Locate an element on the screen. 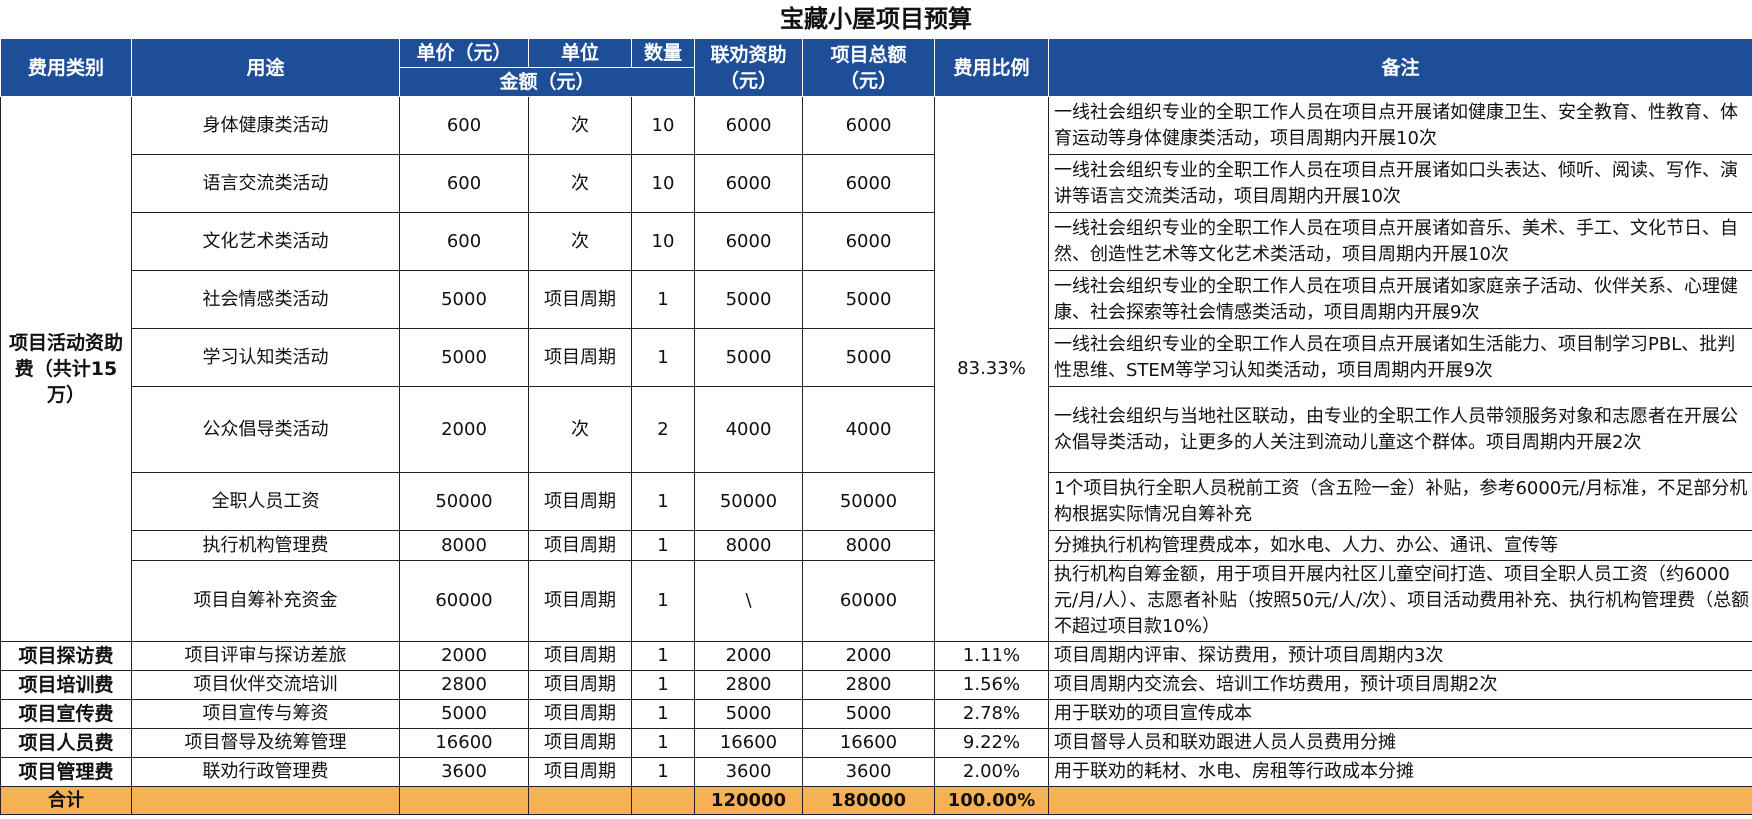  purpose-cell: 公众倡导类活动 is located at coordinates (265, 429).